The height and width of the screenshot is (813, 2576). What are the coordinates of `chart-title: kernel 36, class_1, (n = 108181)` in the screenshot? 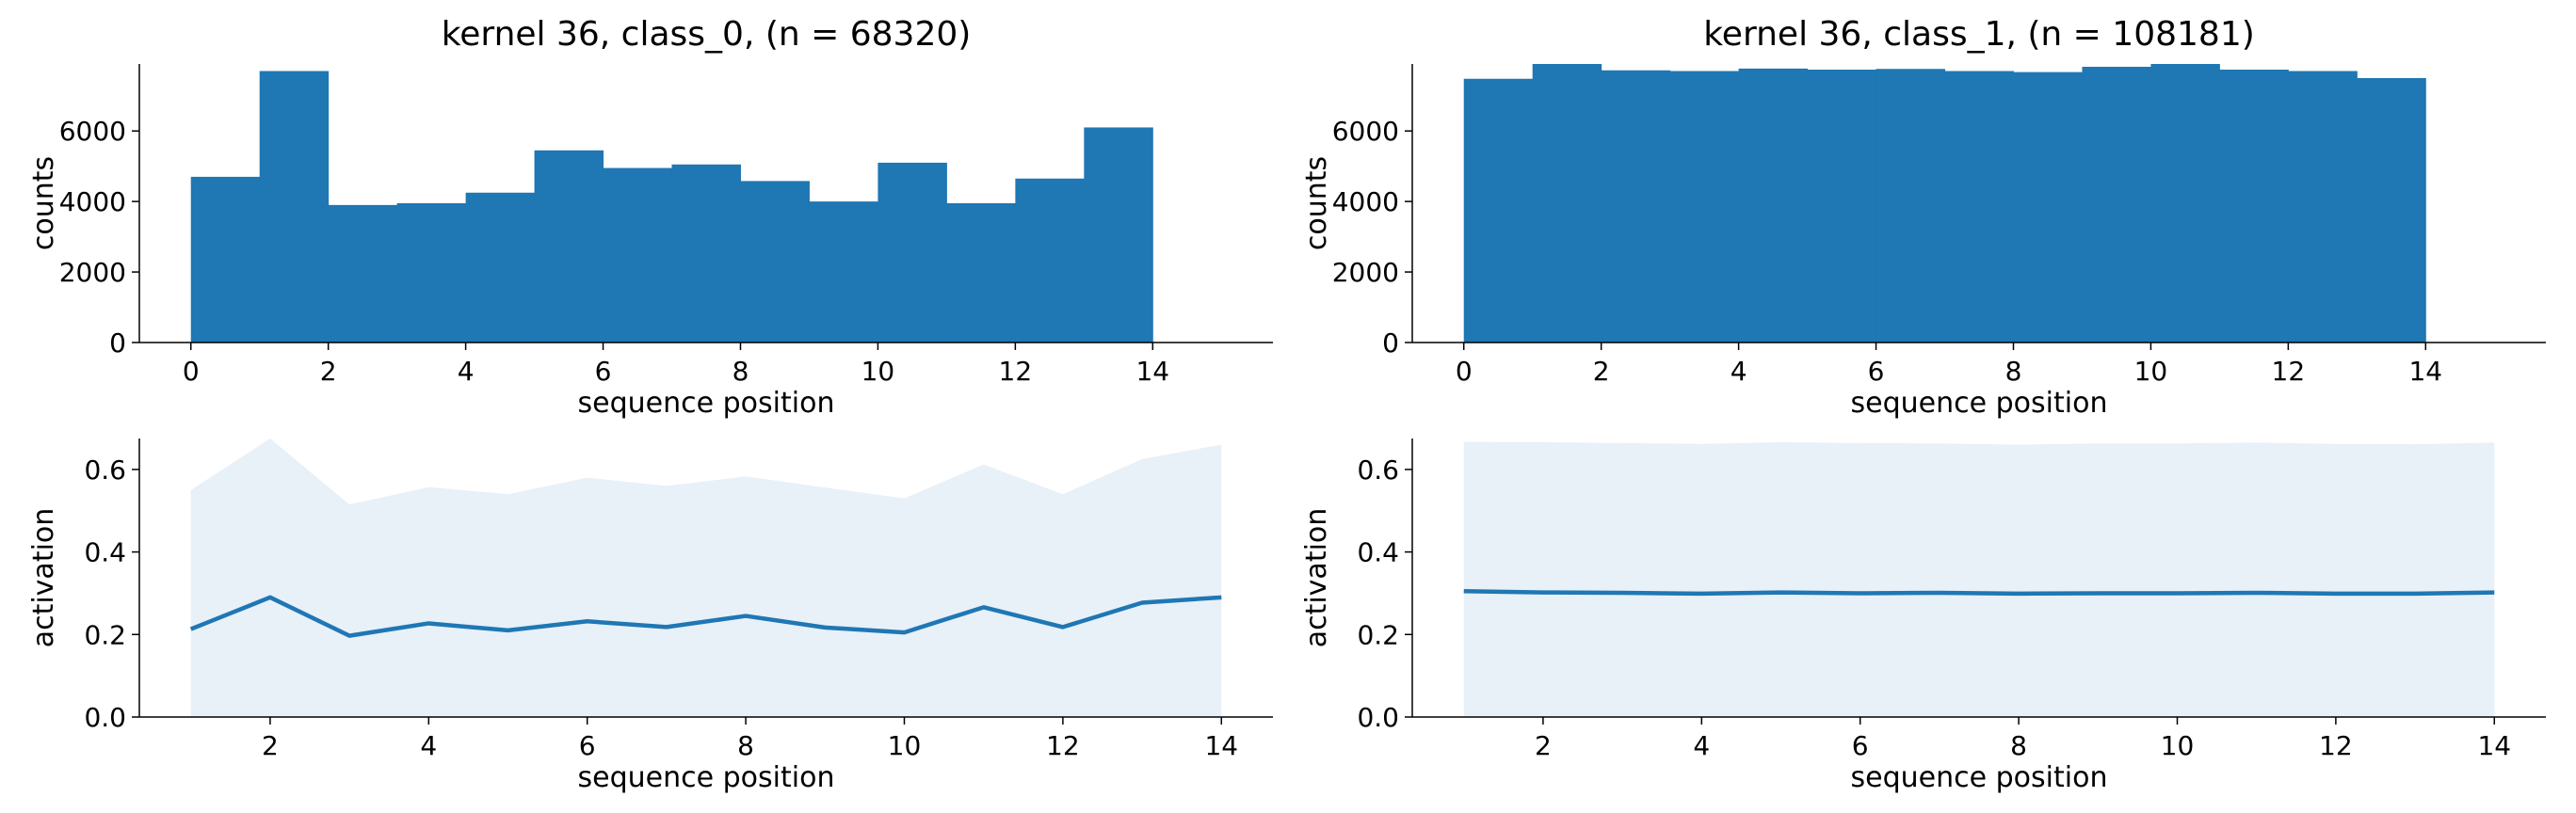 It's located at (1979, 35).